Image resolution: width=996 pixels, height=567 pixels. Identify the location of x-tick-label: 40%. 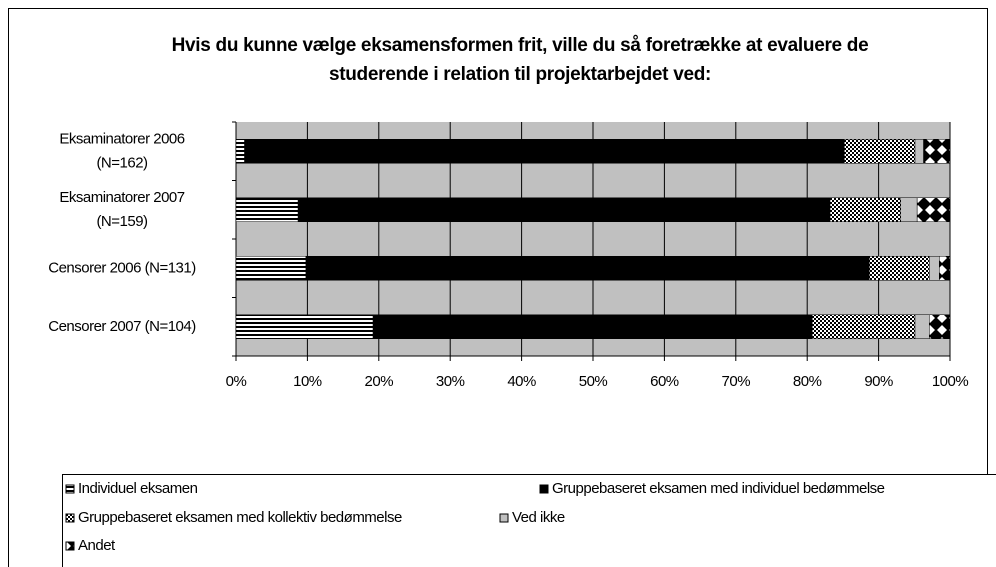
(521, 381).